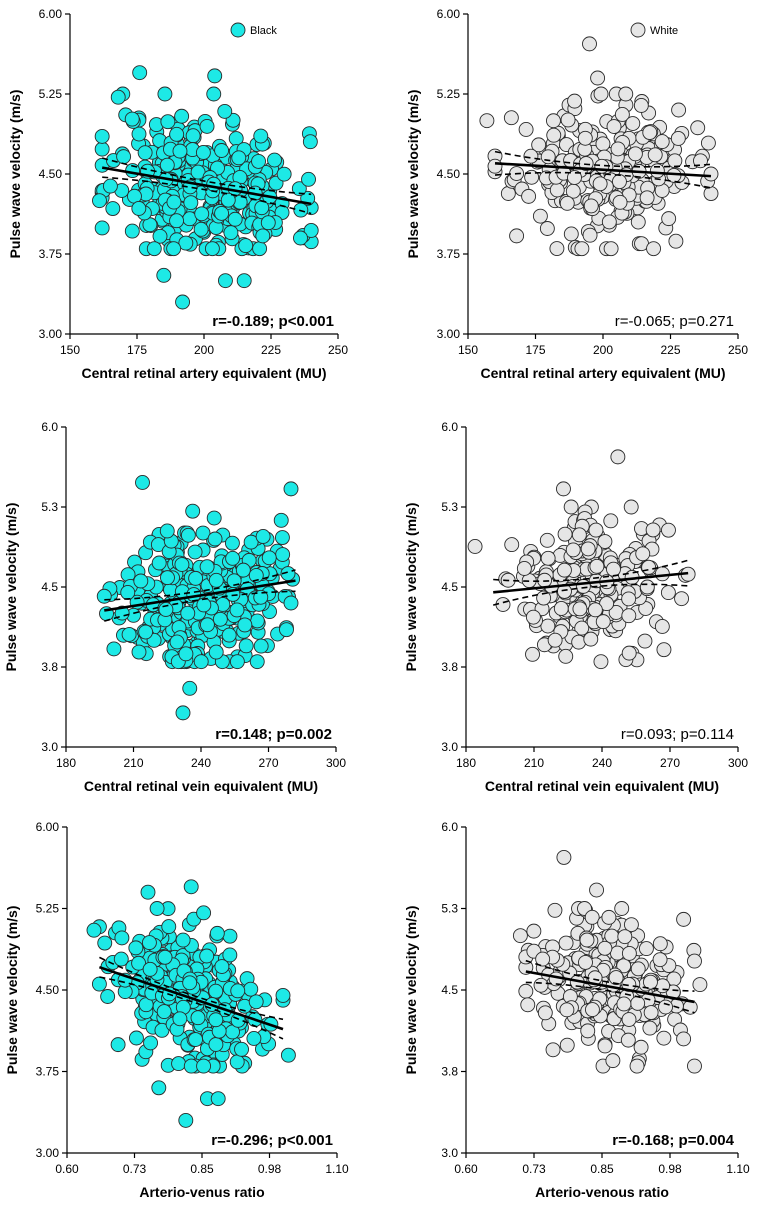 This screenshot has height=1220, width=765. What do you see at coordinates (273, 734) in the screenshot?
I see `correlation-annotation: r=0.148; p=0.002` at bounding box center [273, 734].